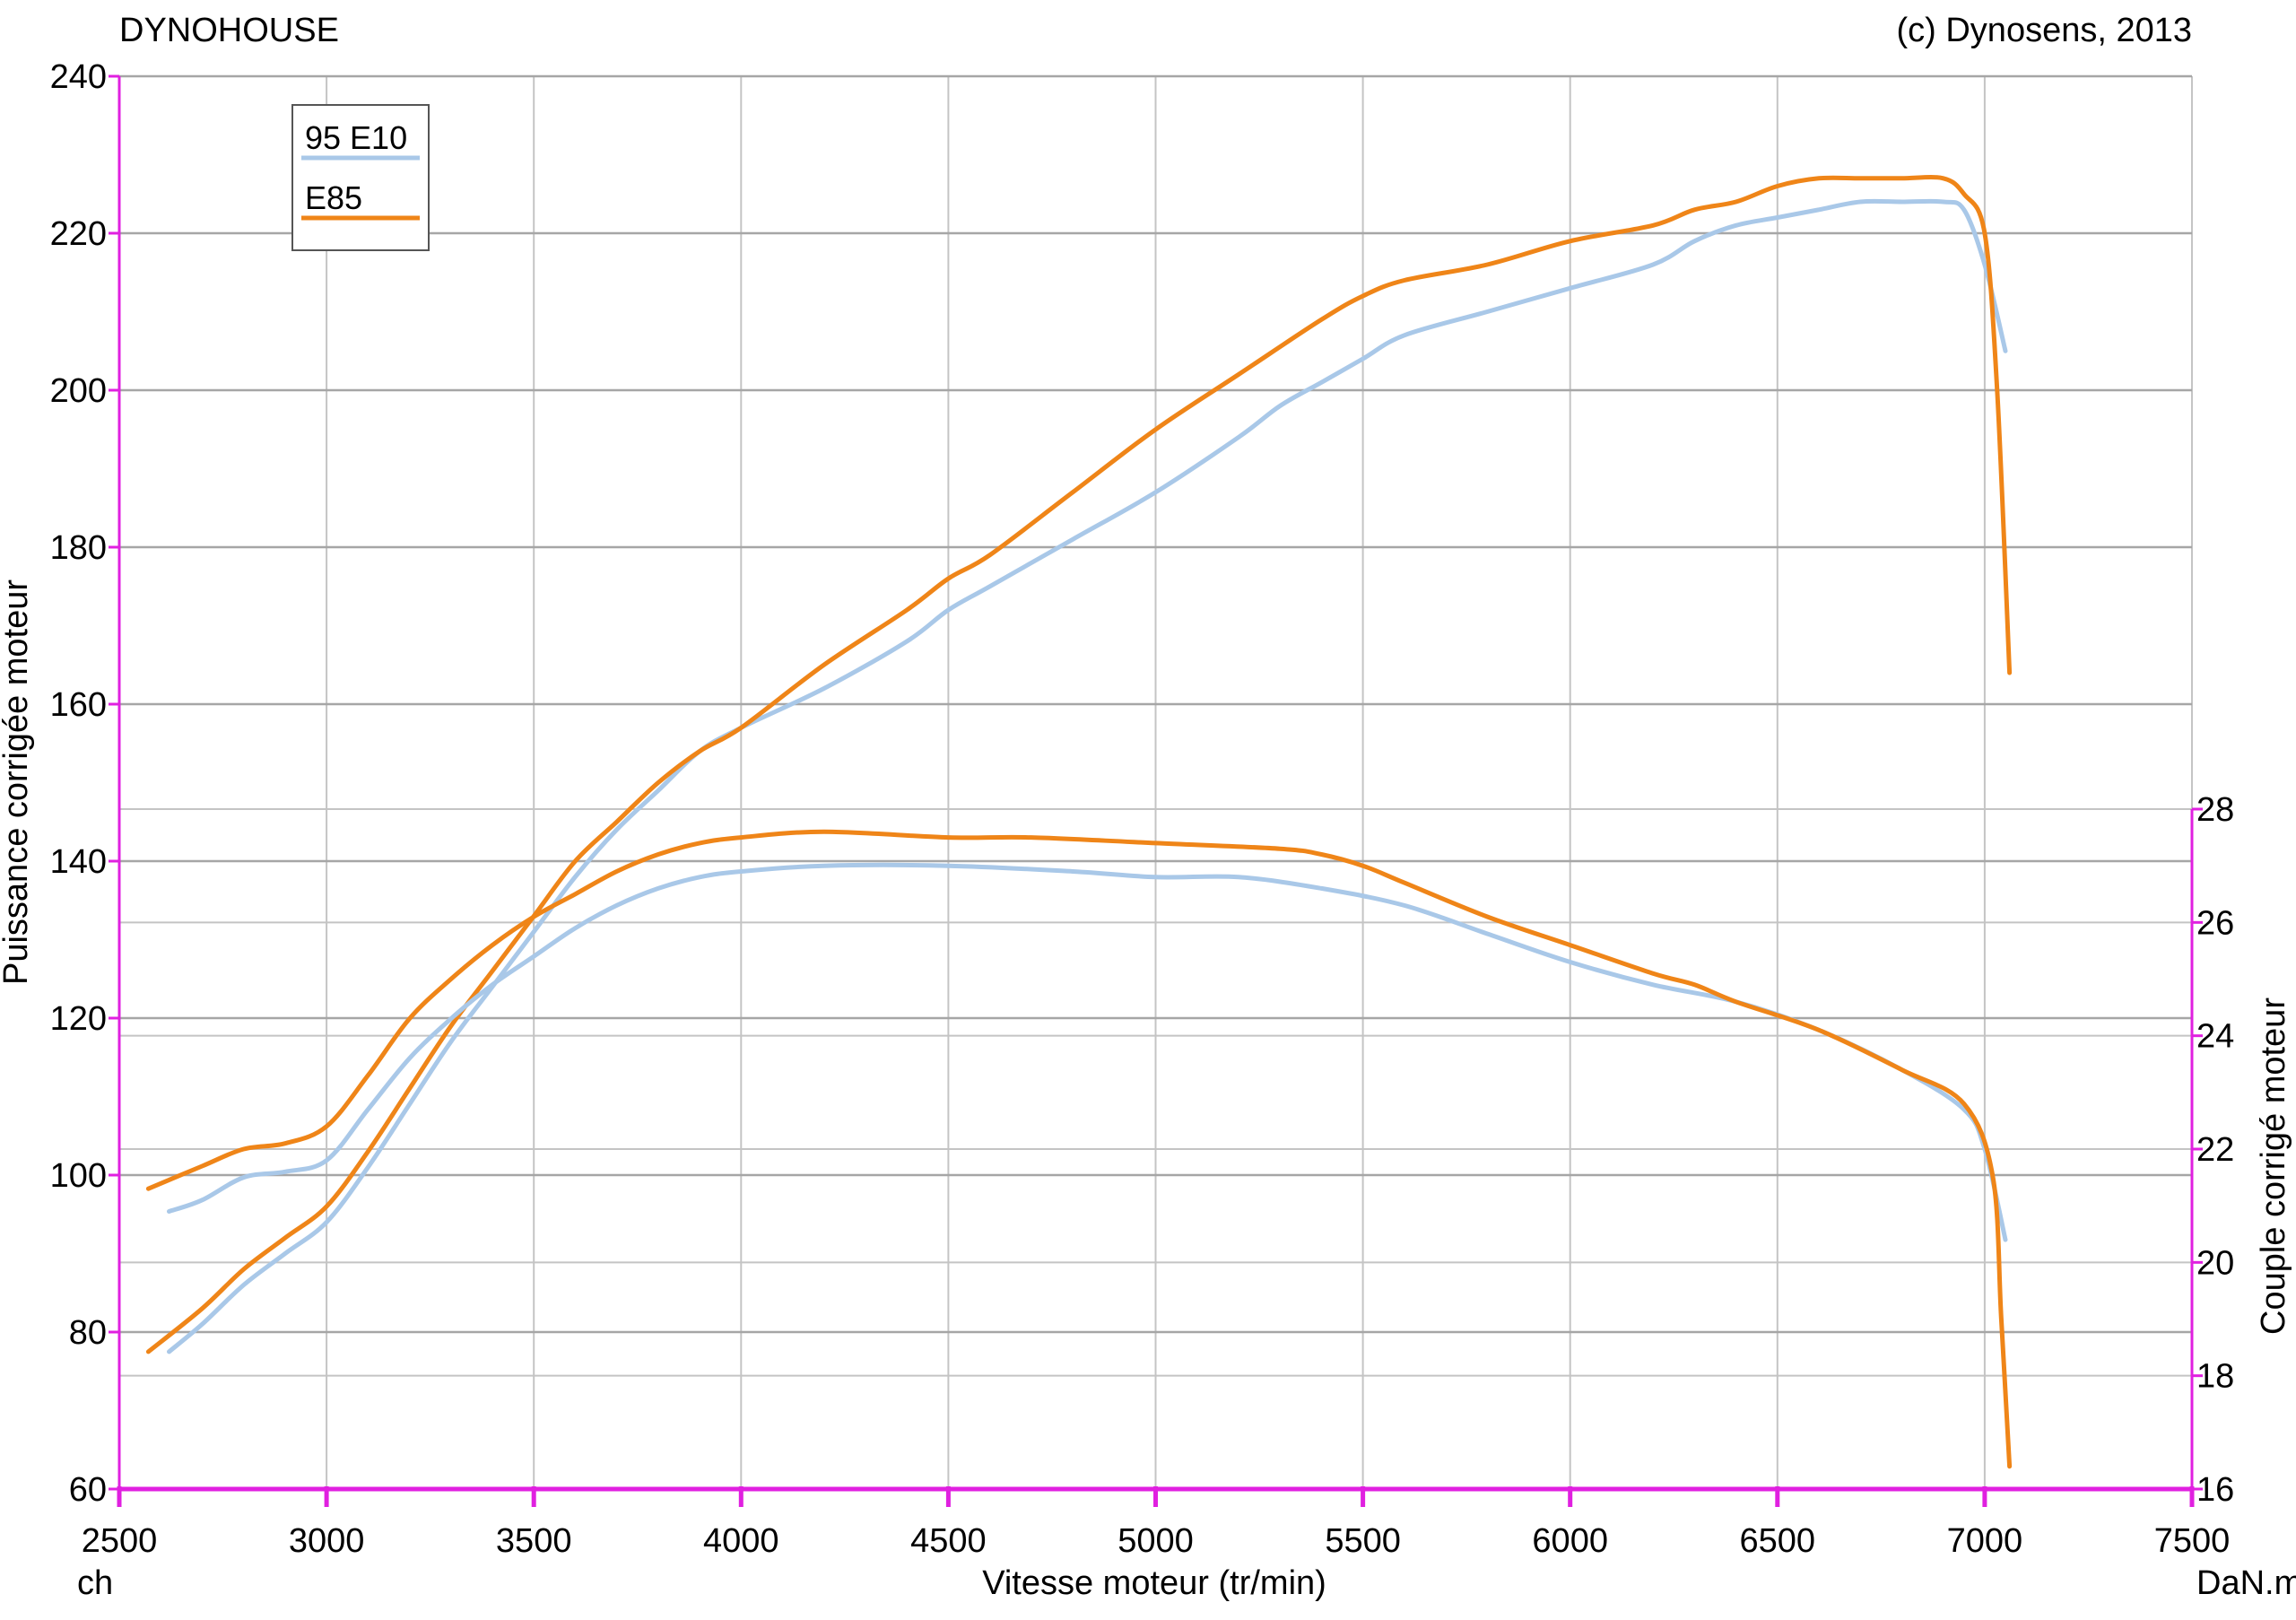 The image size is (2296, 1620). Describe the element at coordinates (2215, 1377) in the screenshot. I see `y-right-tick-label-18: 18` at that location.